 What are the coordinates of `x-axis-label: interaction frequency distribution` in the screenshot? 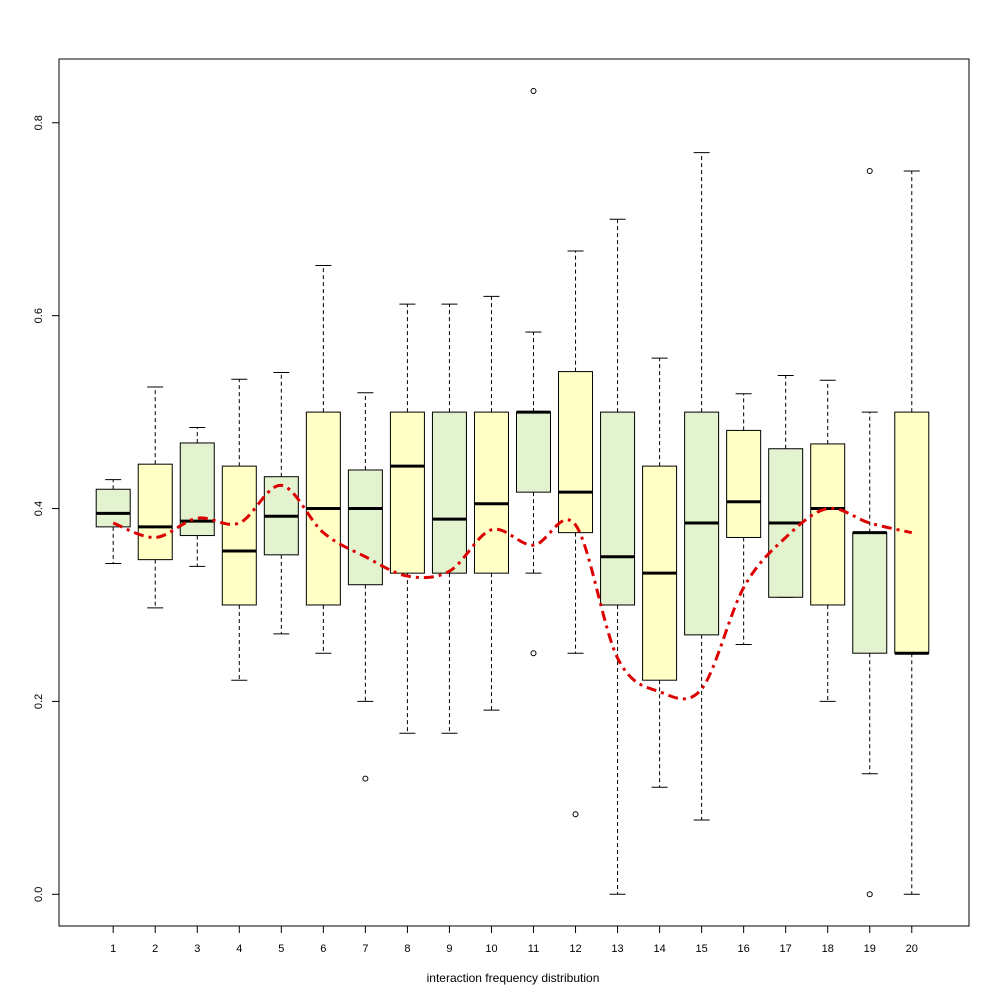 It's located at (513, 978).